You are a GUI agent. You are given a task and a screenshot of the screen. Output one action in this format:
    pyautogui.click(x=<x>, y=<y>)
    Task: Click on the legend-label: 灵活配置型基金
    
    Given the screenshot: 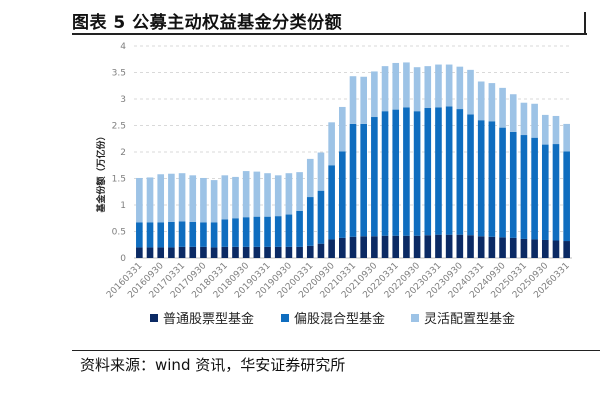 What is the action you would take?
    pyautogui.click(x=469, y=319)
    